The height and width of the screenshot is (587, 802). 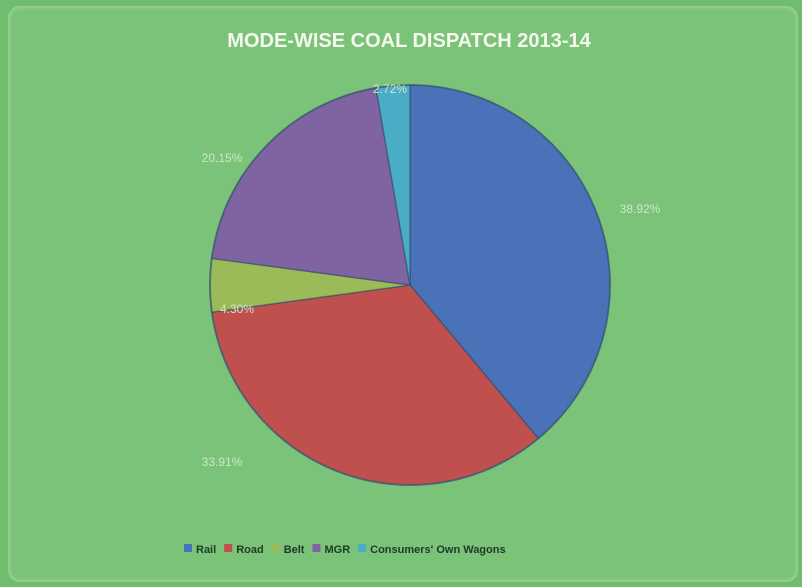 I want to click on data-label-4: 2.72%, so click(x=390, y=89).